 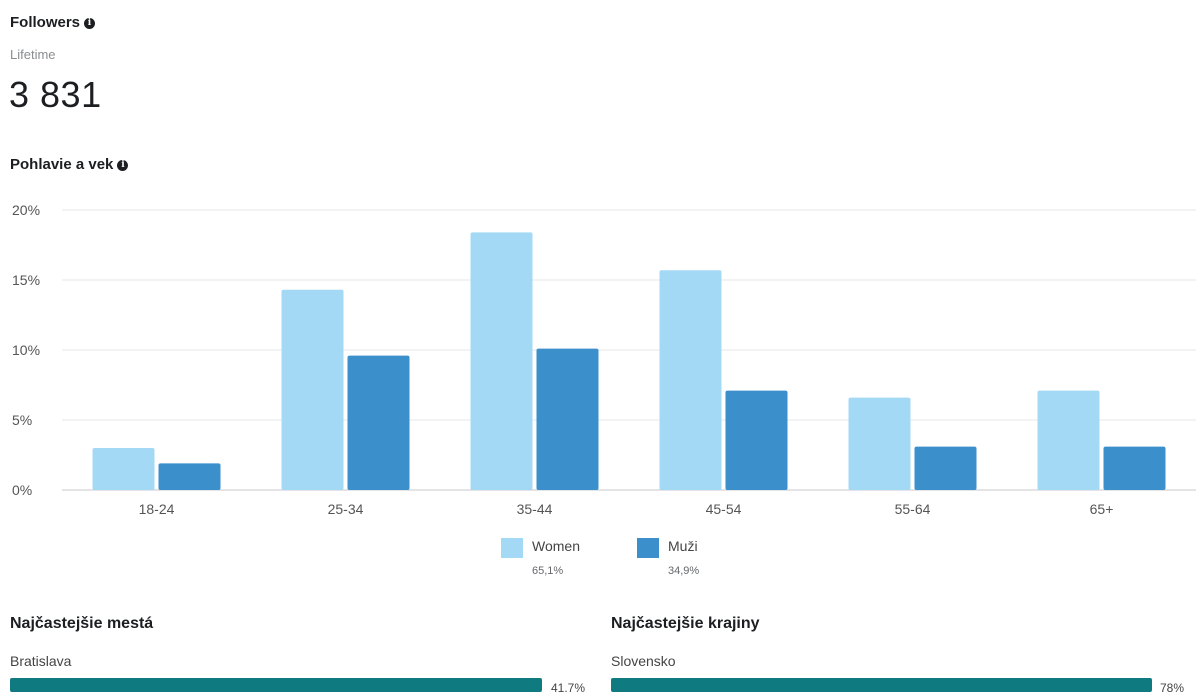 What do you see at coordinates (1102, 509) in the screenshot?
I see `x-tick-label: 65+` at bounding box center [1102, 509].